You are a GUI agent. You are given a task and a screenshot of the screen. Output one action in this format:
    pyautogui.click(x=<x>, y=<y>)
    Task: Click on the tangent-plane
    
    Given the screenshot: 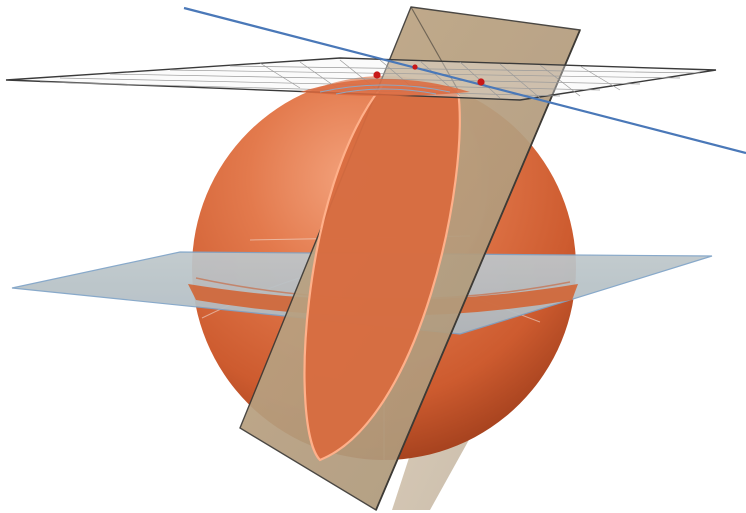 What is the action you would take?
    pyautogui.click(x=361, y=79)
    